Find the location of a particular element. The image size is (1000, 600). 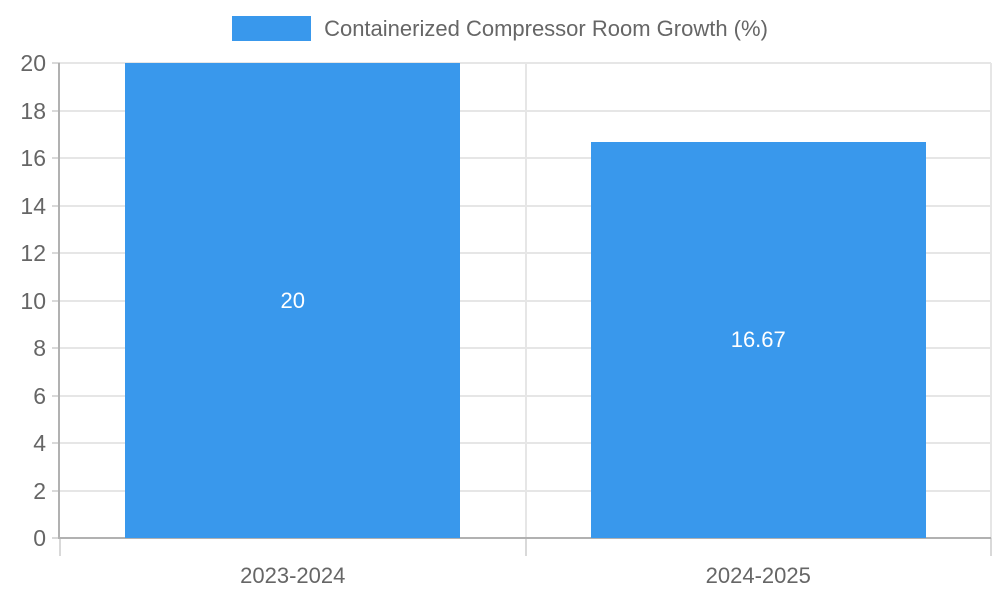

legend-label: Containerized Compressor Room Growth (%) is located at coordinates (546, 28).